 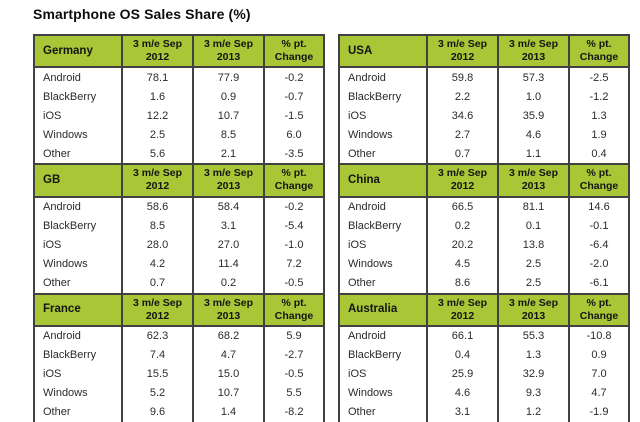 What do you see at coordinates (227, 226) in the screenshot?
I see `value-2013: 3.1` at bounding box center [227, 226].